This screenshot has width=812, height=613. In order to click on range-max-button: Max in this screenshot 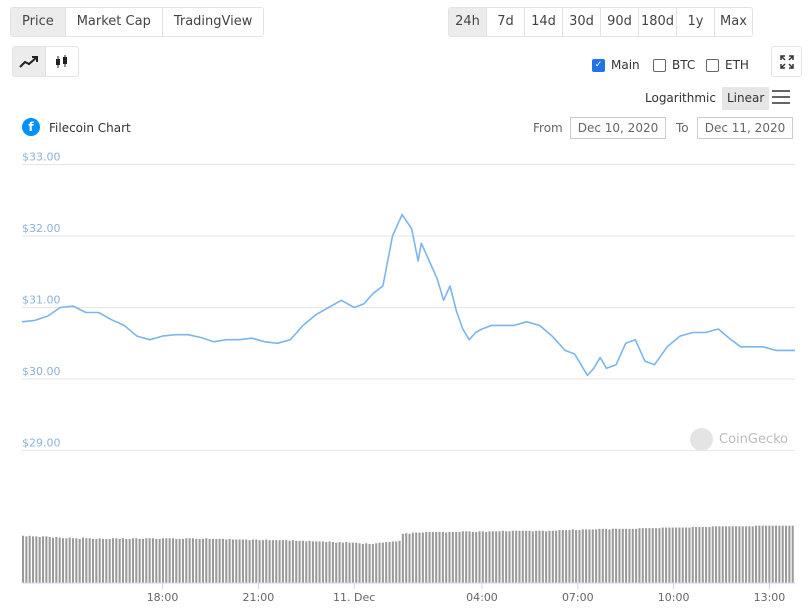, I will do `click(733, 21)`.